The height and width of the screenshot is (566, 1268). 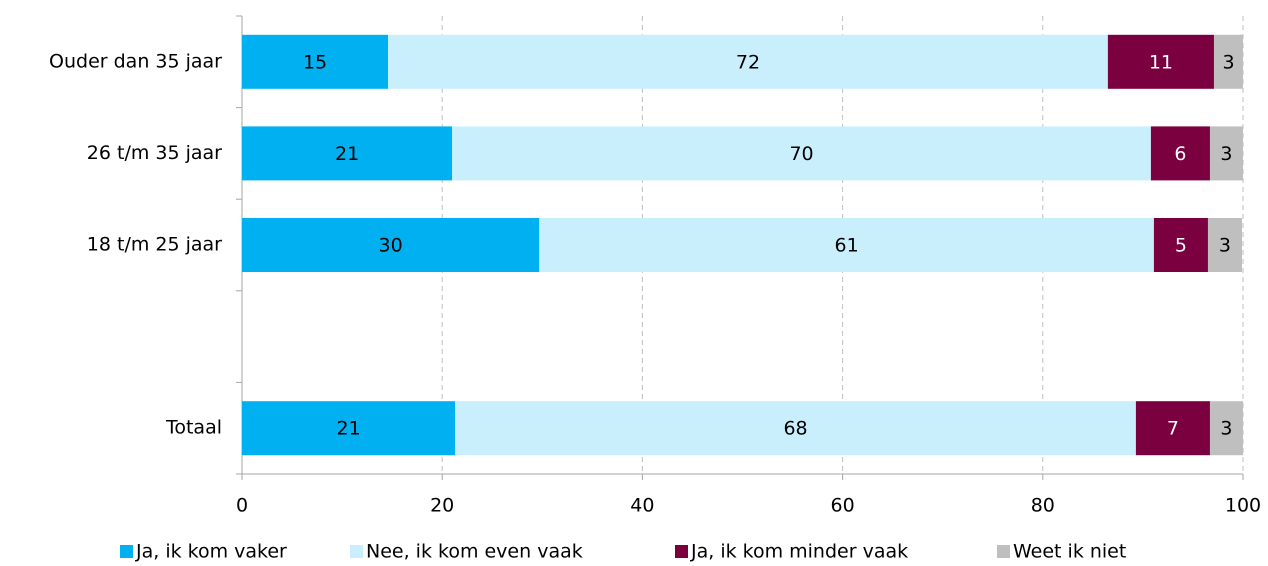 I want to click on x-tick-label: 20, so click(x=442, y=506).